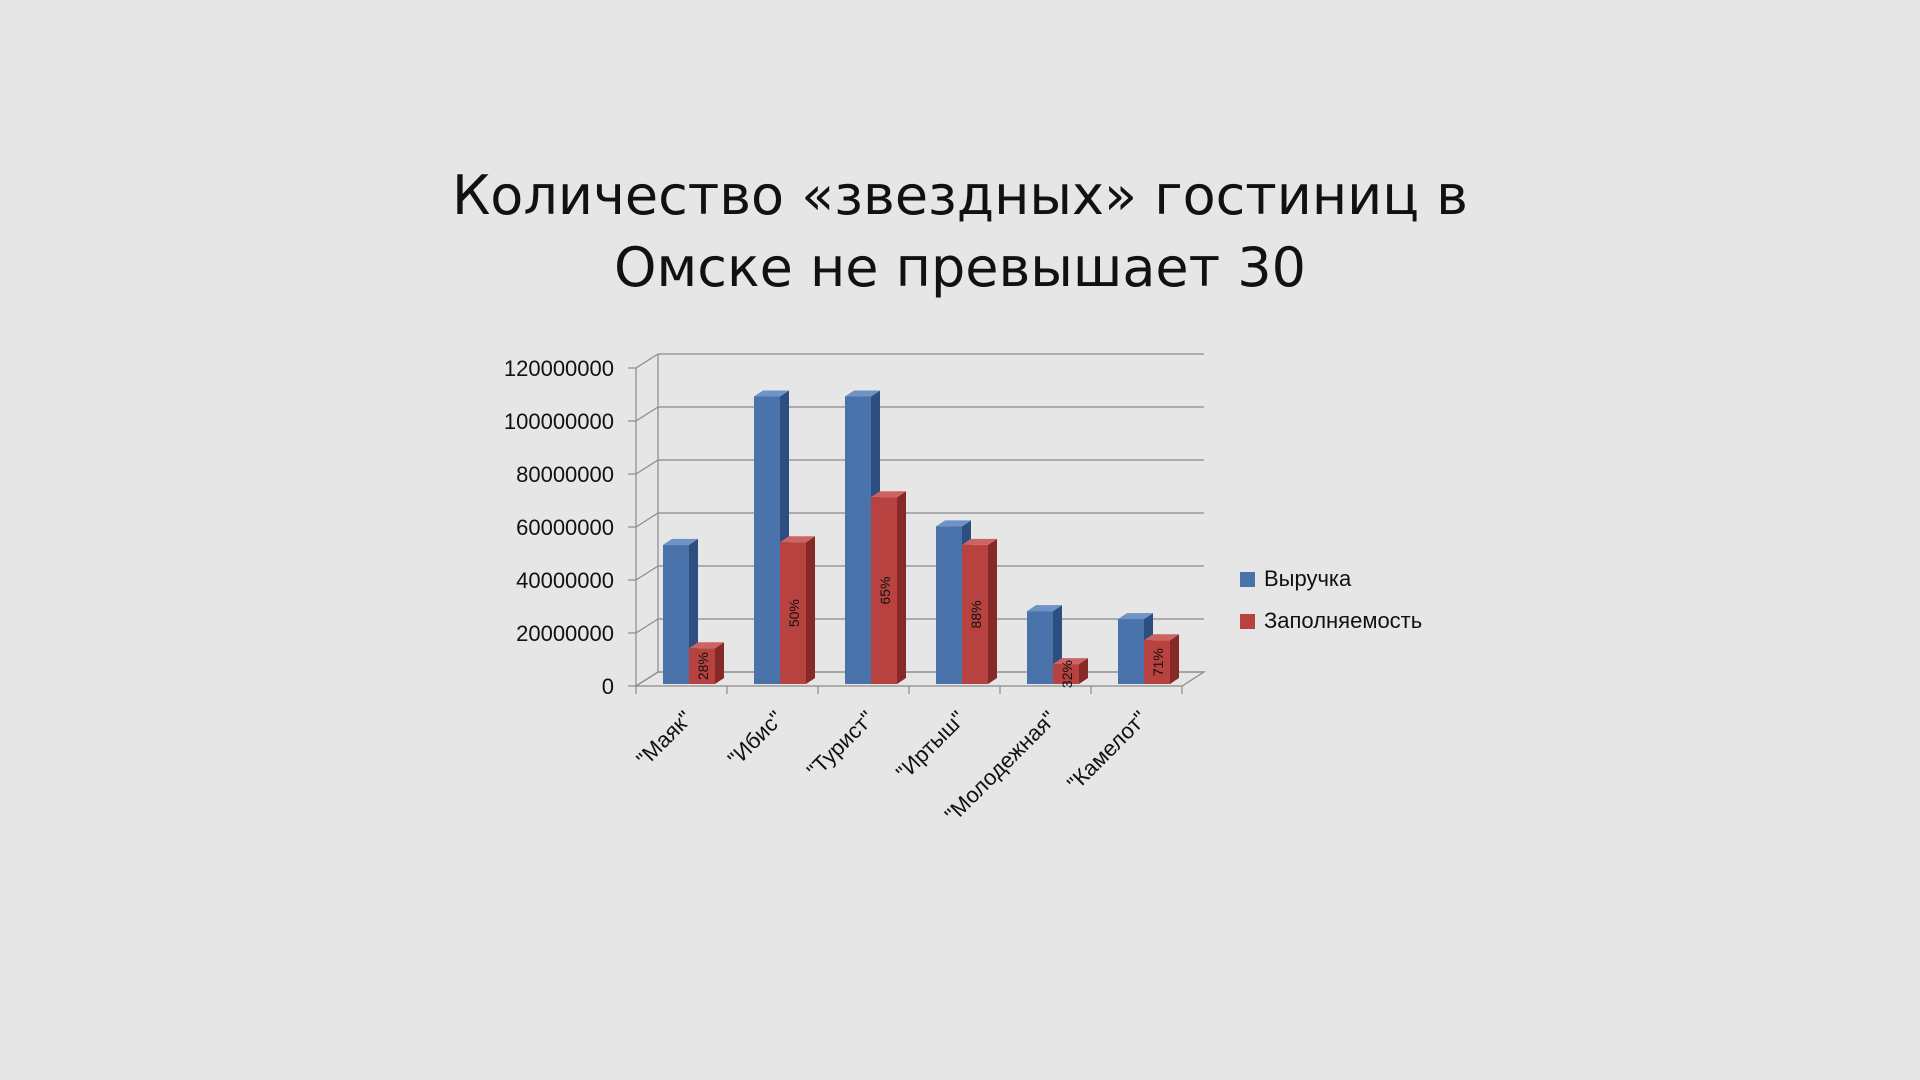 This screenshot has width=1920, height=1080. What do you see at coordinates (1107, 751) in the screenshot?
I see `x-category-label: "Камелот"` at bounding box center [1107, 751].